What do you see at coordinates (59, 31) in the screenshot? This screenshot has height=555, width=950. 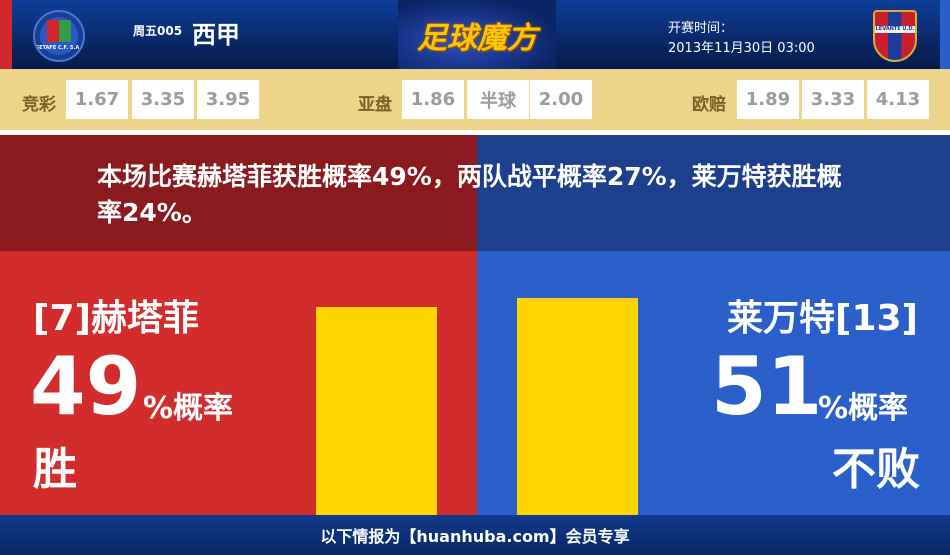 I see `home-badge-flag` at bounding box center [59, 31].